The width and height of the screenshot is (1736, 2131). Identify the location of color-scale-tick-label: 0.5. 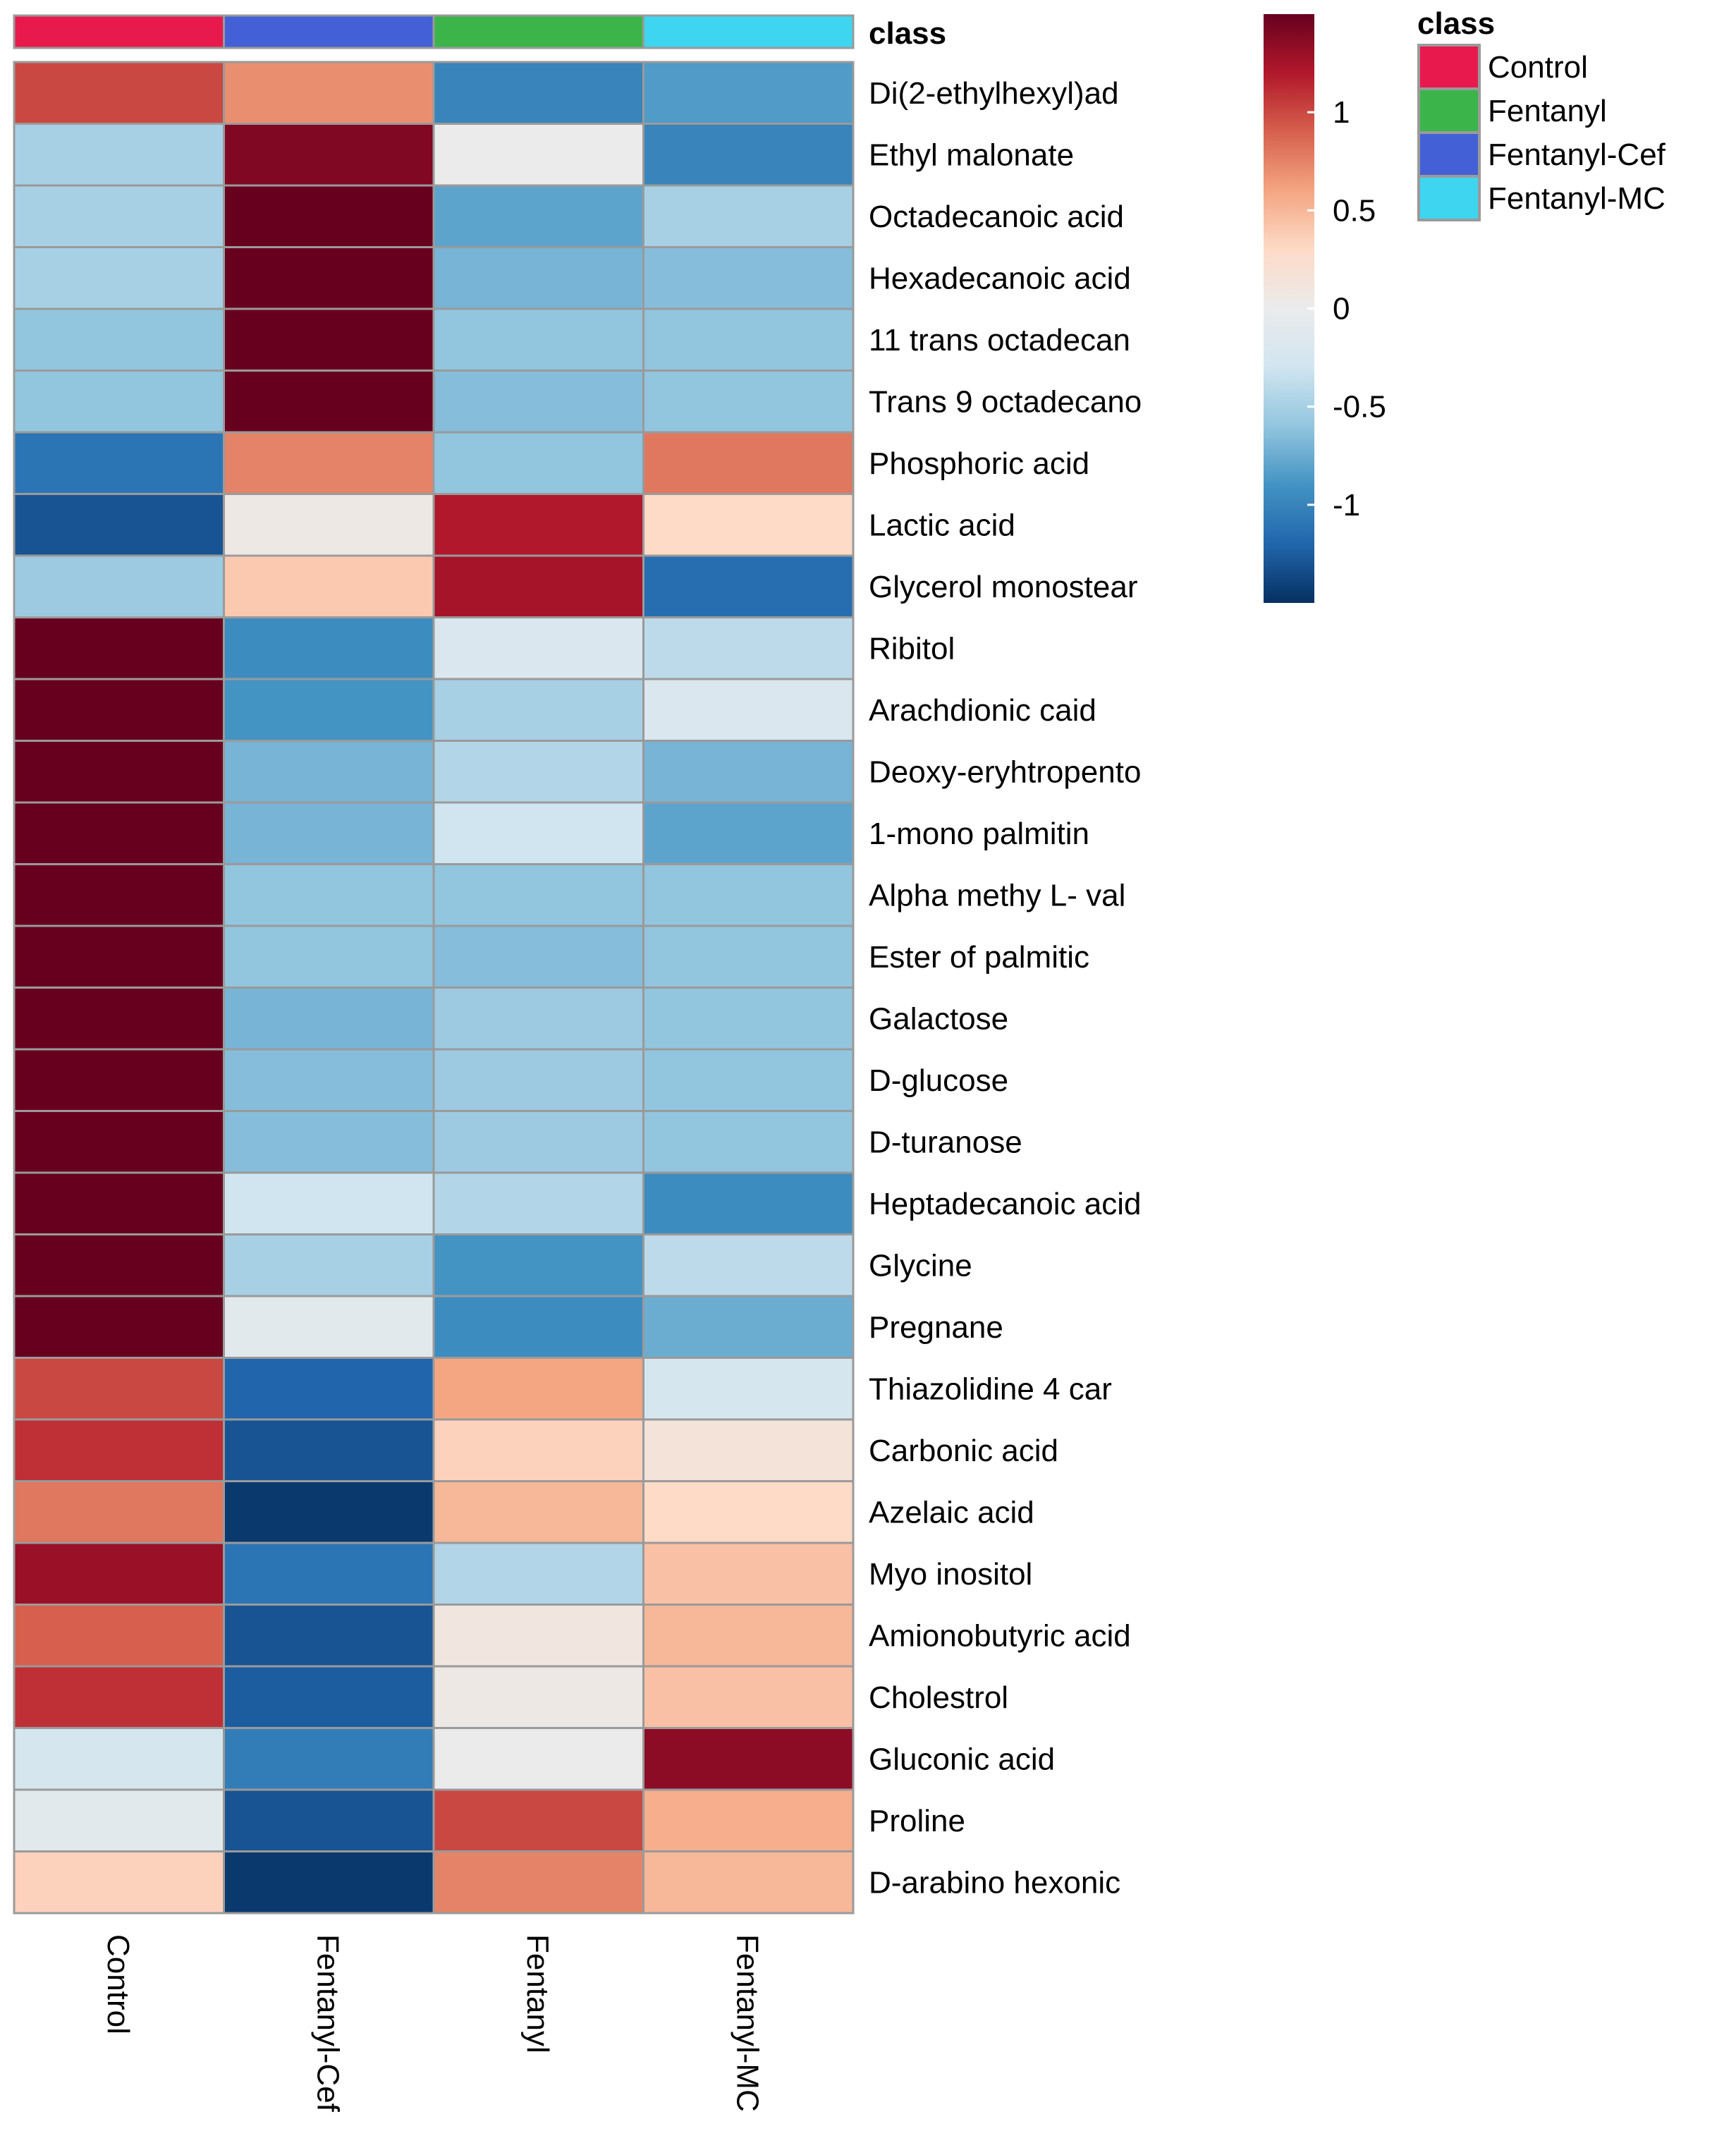
(1355, 210).